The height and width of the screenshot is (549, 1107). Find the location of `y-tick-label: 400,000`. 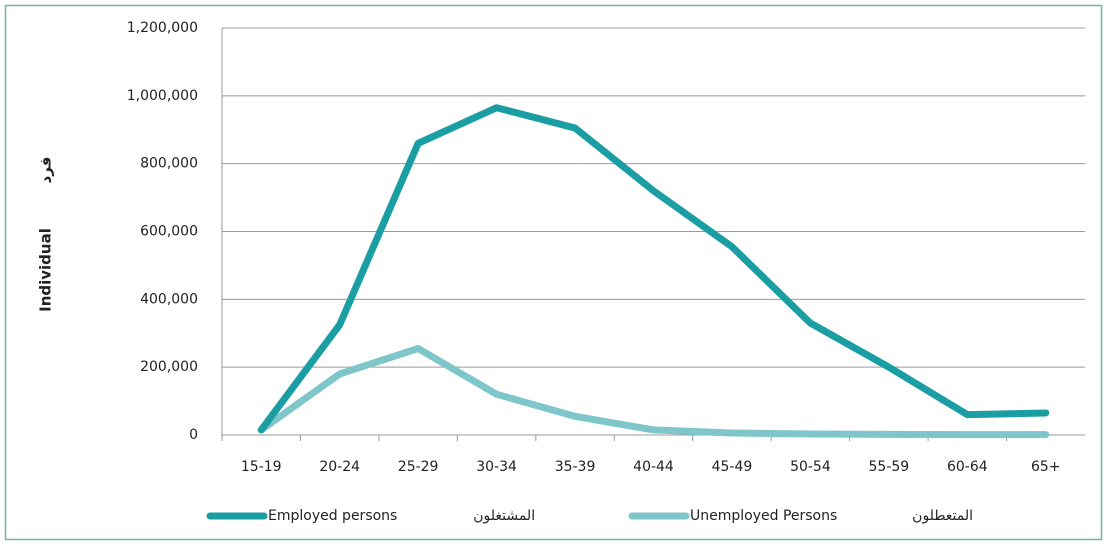

y-tick-label: 400,000 is located at coordinates (169, 299).